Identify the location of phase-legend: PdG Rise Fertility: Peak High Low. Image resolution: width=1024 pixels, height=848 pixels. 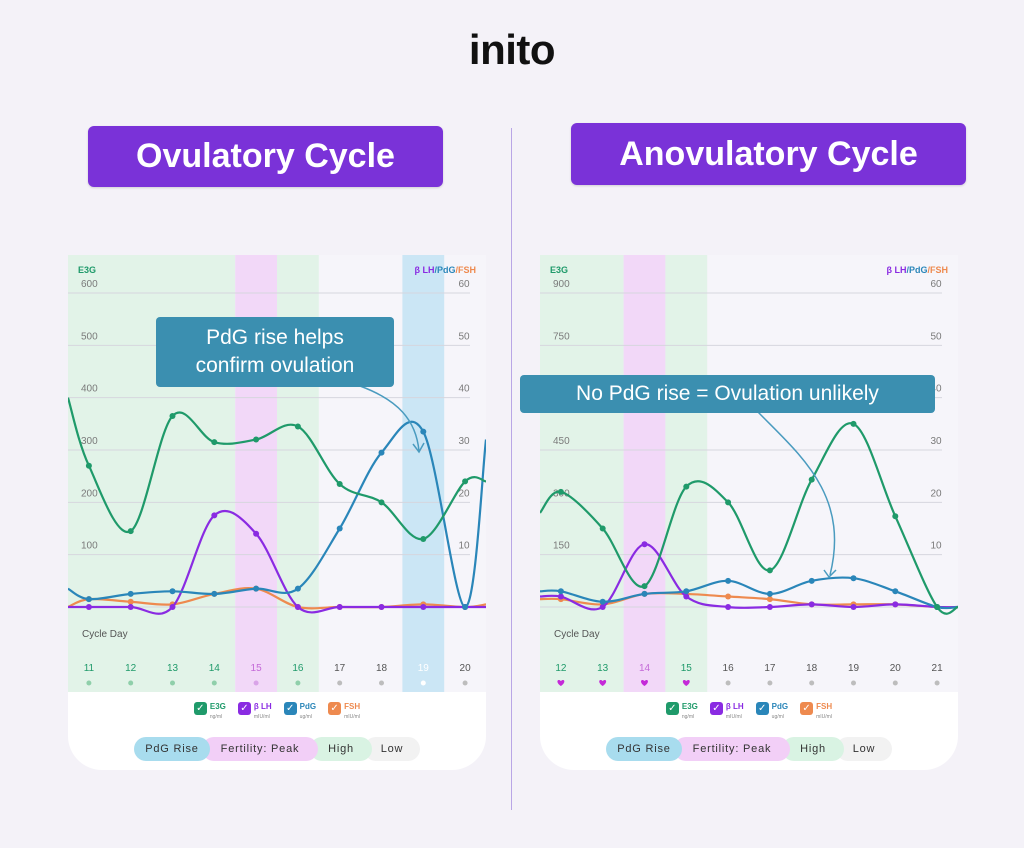
(277, 749).